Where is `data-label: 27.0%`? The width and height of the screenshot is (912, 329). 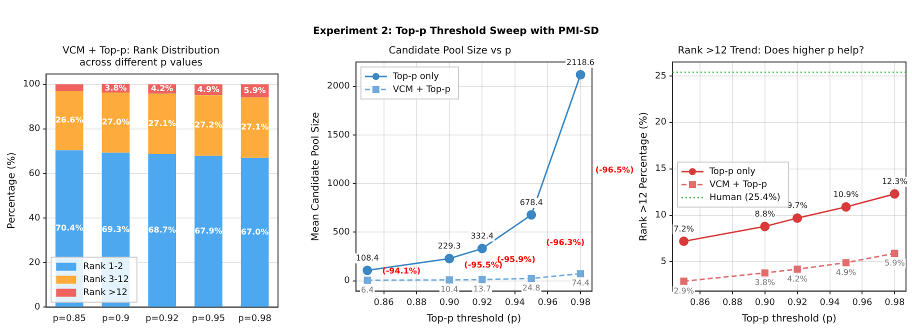 data-label: 27.0% is located at coordinates (116, 122).